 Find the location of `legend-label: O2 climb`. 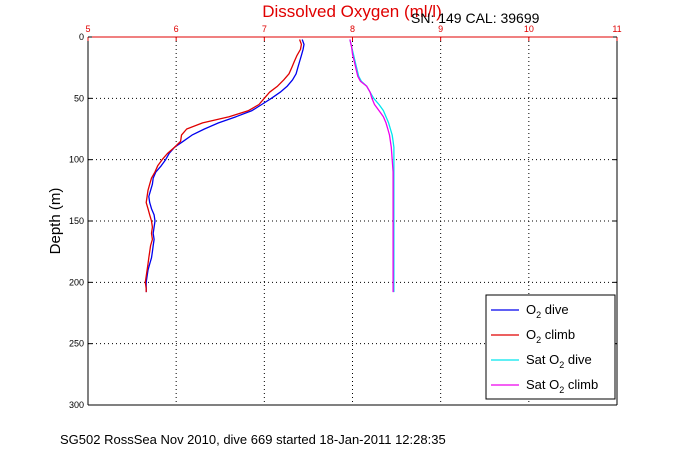

legend-label: O2 climb is located at coordinates (550, 336).